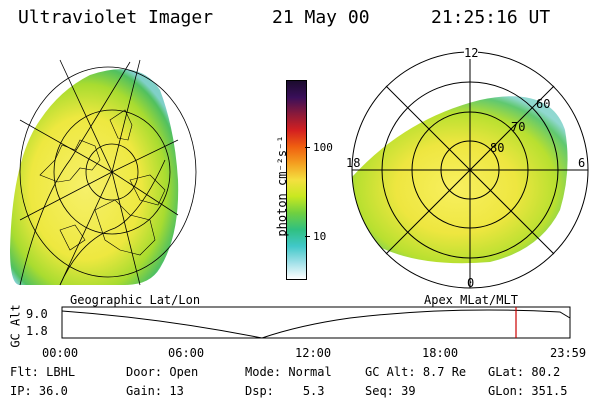  Describe the element at coordinates (416, 372) in the screenshot. I see `status-gc-alt: GC Alt: 8.7 Re` at that location.